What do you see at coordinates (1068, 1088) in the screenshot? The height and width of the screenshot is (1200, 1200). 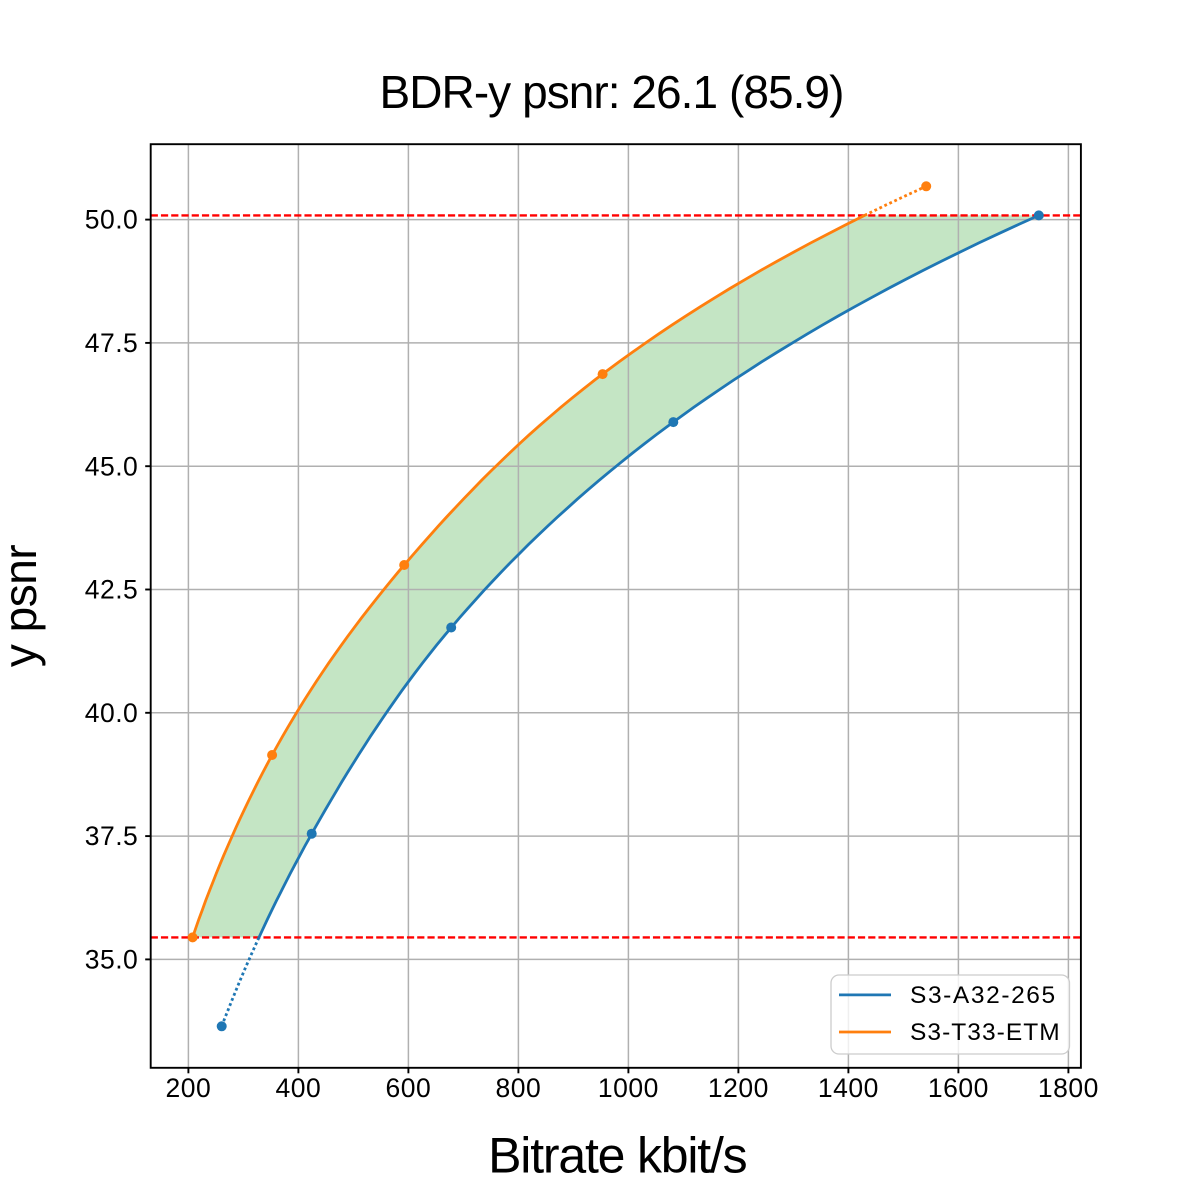 I see `svg-text: 1800` at bounding box center [1068, 1088].